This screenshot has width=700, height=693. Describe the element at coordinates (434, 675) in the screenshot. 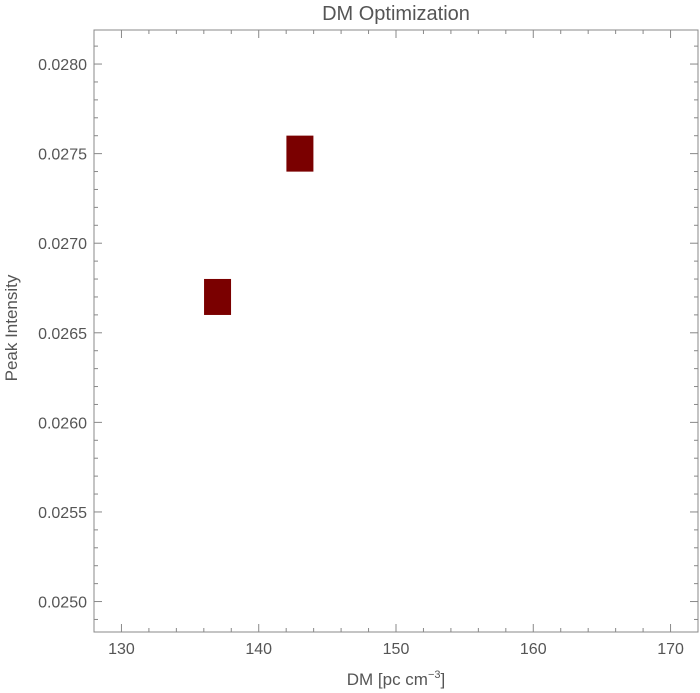

I see `x-axis-label-exponent: −3` at that location.